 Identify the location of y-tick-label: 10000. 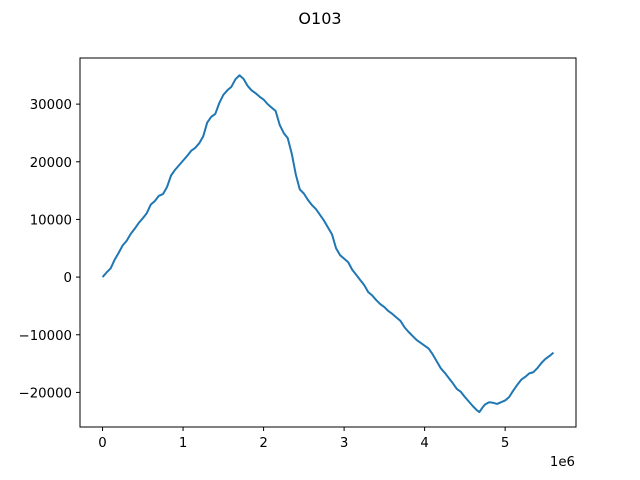
(51, 220).